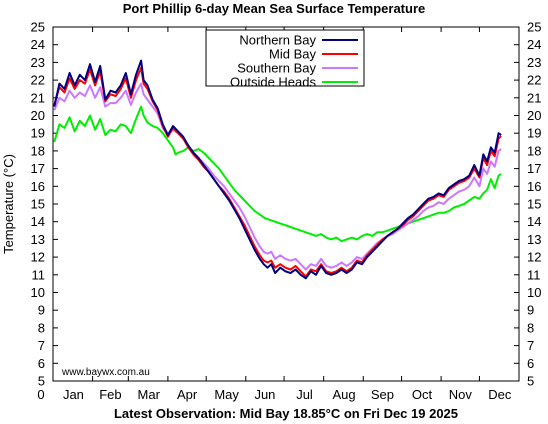  What do you see at coordinates (149, 394) in the screenshot?
I see `x-tick-label: Mar` at bounding box center [149, 394].